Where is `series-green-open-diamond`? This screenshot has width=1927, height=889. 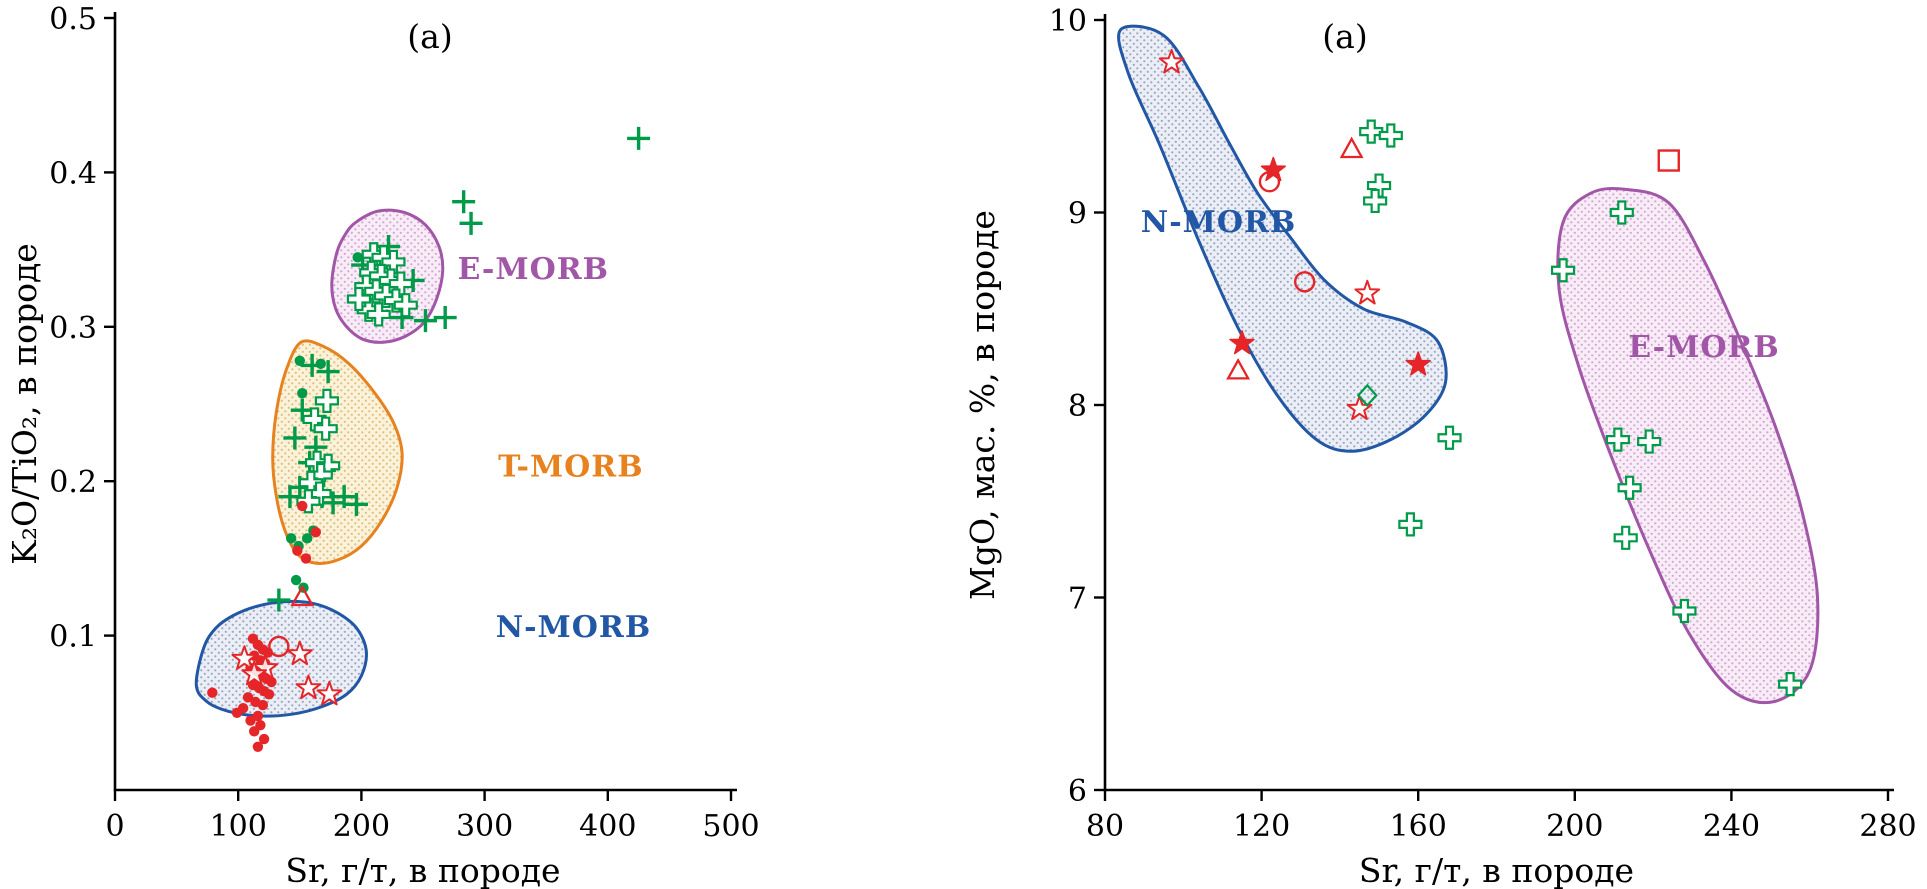 series-green-open-diamond is located at coordinates (1367, 395).